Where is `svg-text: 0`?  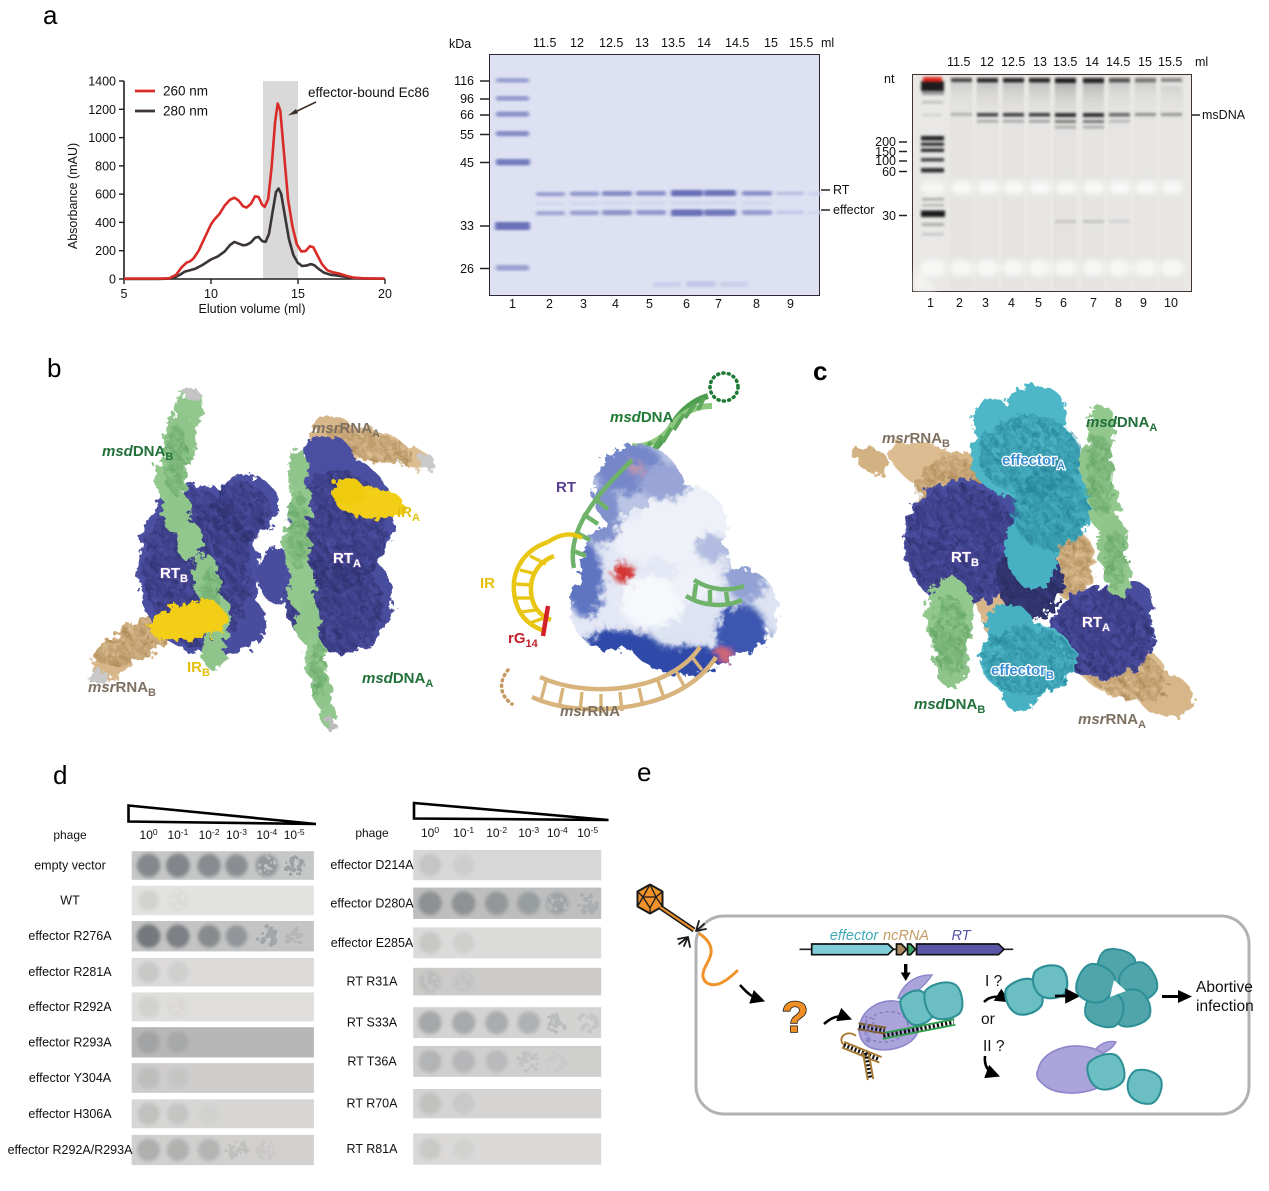 svg-text: 0 is located at coordinates (112, 280).